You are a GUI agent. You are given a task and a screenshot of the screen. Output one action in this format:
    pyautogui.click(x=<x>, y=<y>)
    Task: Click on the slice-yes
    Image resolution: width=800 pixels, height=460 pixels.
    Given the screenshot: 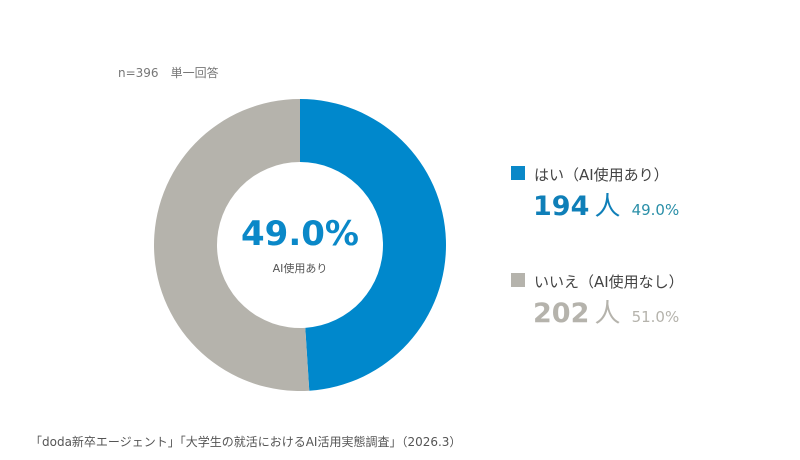 What is the action you would take?
    pyautogui.click(x=373, y=245)
    